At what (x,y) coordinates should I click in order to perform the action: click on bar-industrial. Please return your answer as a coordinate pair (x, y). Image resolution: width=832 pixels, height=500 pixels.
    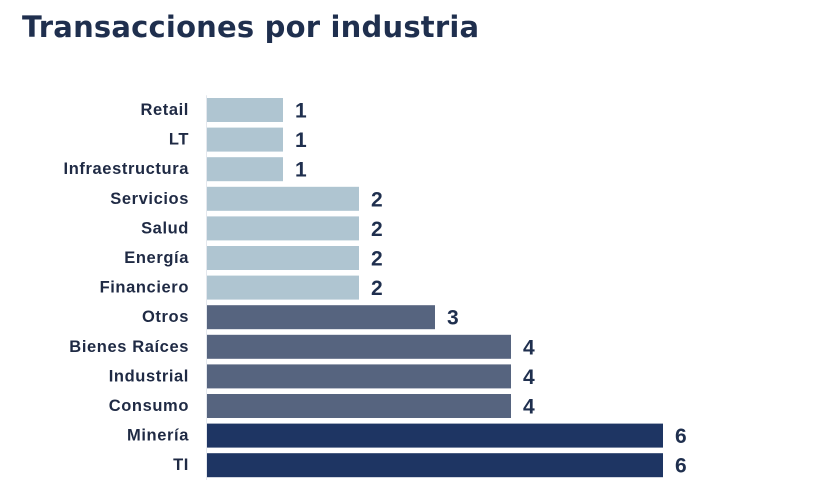
    Looking at the image, I should click on (359, 376).